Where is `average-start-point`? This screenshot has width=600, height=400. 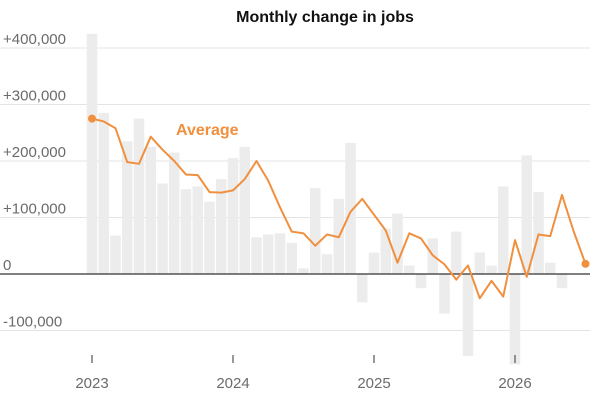
average-start-point is located at coordinates (92, 118).